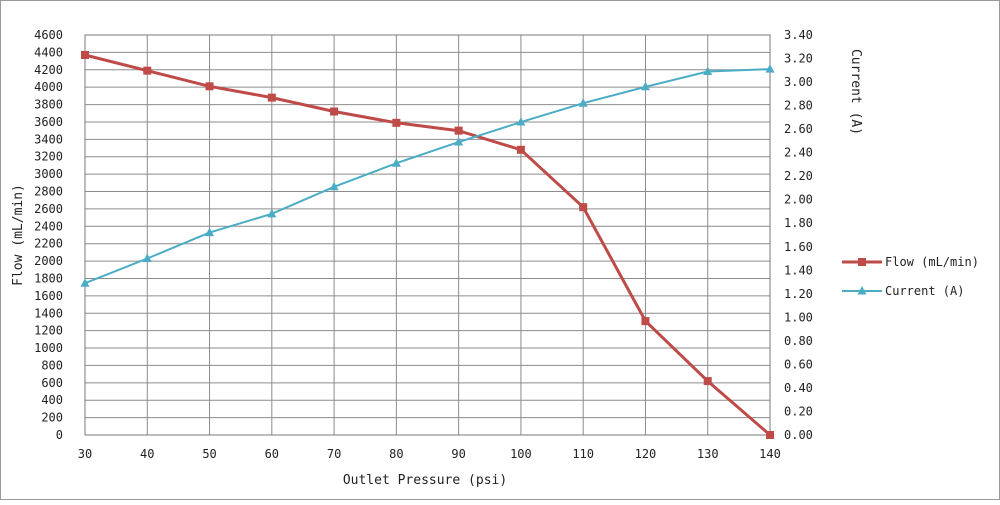  What do you see at coordinates (798, 176) in the screenshot?
I see `y2-tick-label: 2.20` at bounding box center [798, 176].